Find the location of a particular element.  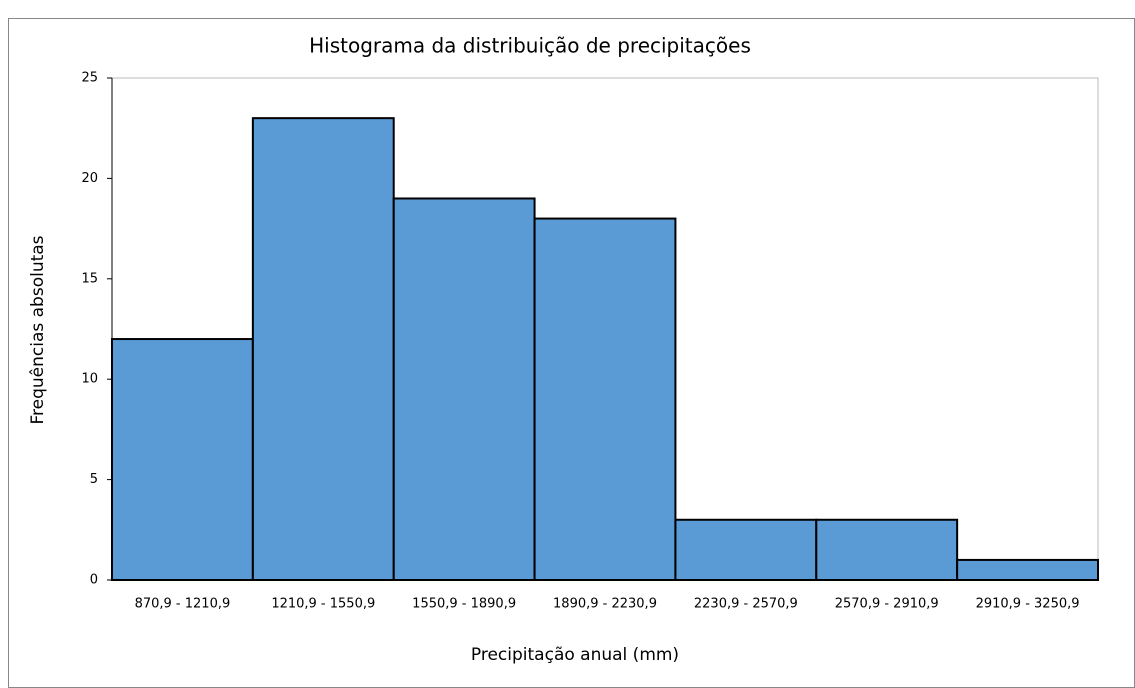

y-tick-label: 0 is located at coordinates (94, 580).